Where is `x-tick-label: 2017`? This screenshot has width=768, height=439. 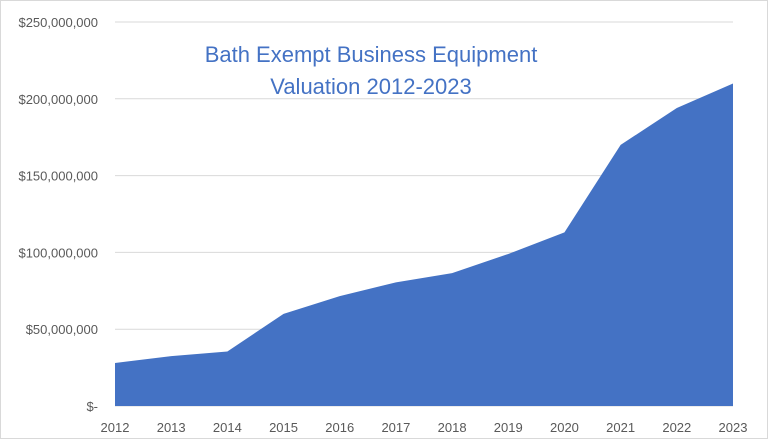
x-tick-label: 2017 is located at coordinates (395, 427).